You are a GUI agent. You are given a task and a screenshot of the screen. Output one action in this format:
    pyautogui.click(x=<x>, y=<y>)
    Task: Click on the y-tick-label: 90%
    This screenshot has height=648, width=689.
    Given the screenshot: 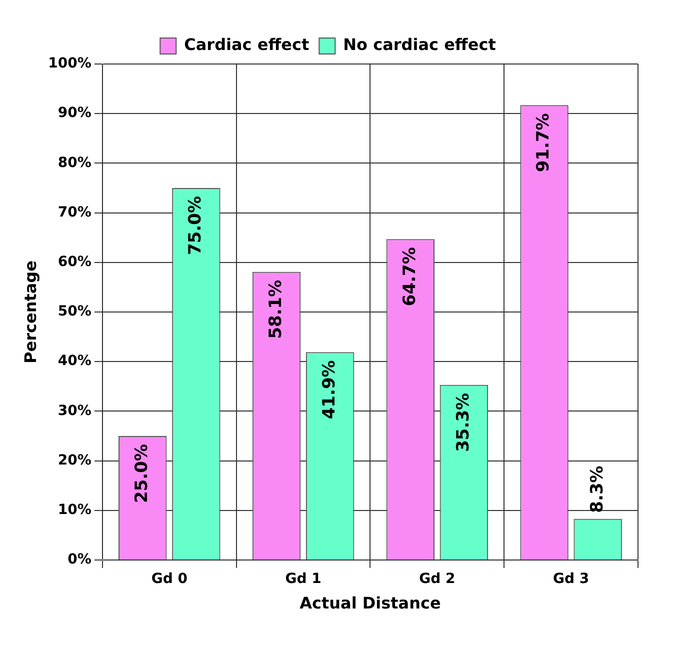 What is the action you would take?
    pyautogui.click(x=75, y=113)
    